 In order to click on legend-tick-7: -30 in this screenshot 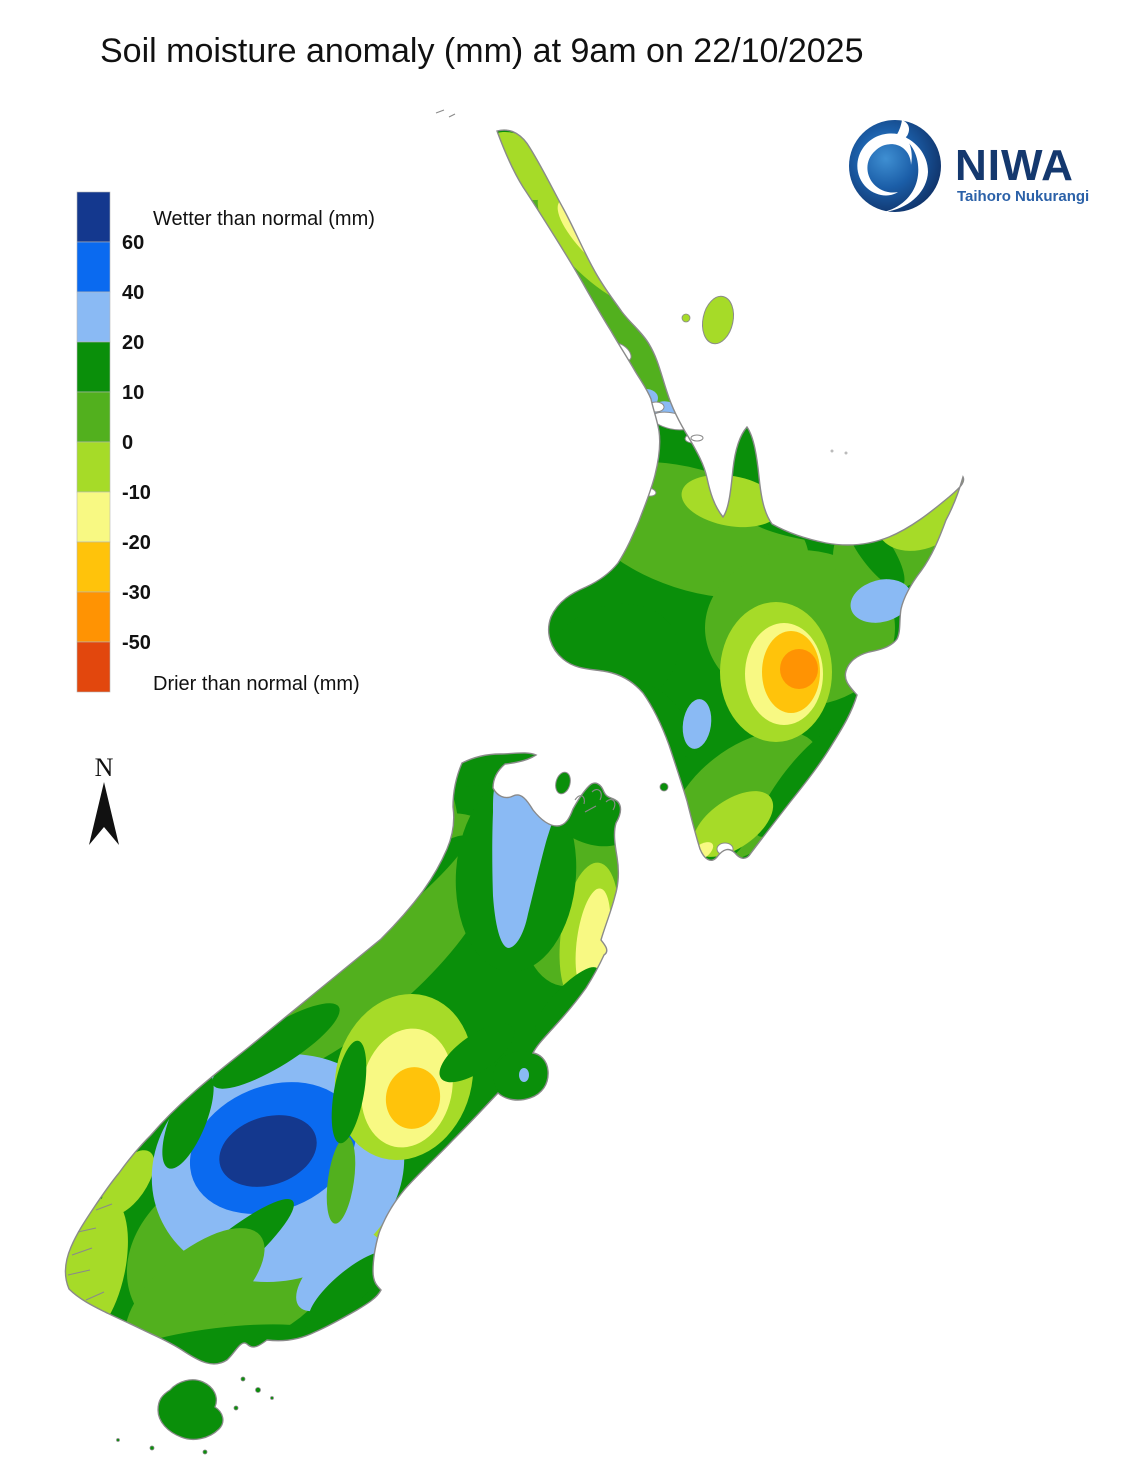, I will do `click(136, 593)`.